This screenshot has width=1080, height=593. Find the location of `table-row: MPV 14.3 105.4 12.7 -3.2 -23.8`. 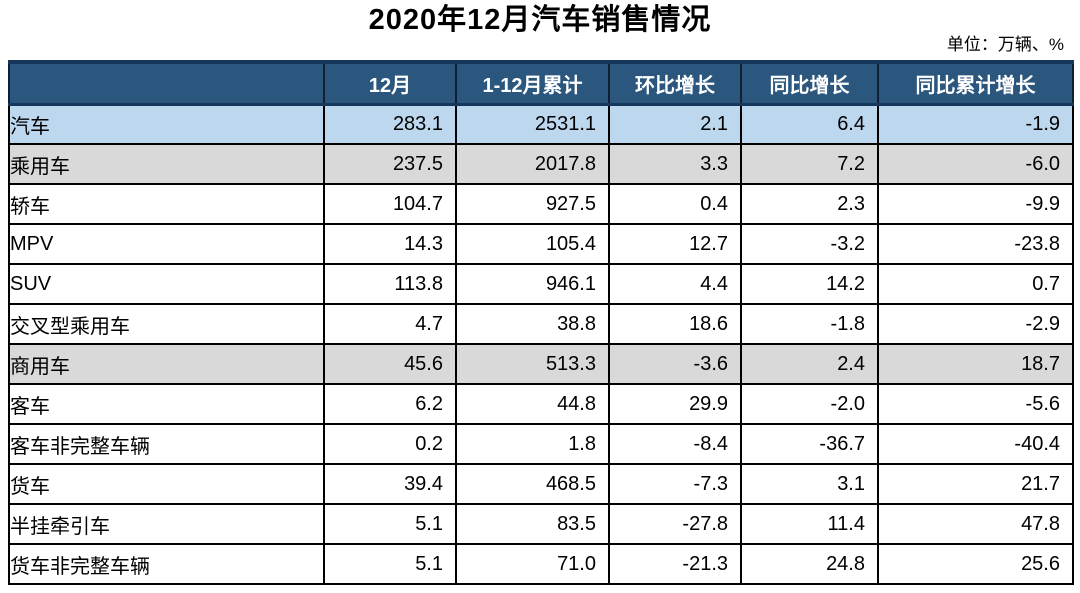

table-row: MPV 14.3 105.4 12.7 -3.2 -23.8 is located at coordinates (541, 244).